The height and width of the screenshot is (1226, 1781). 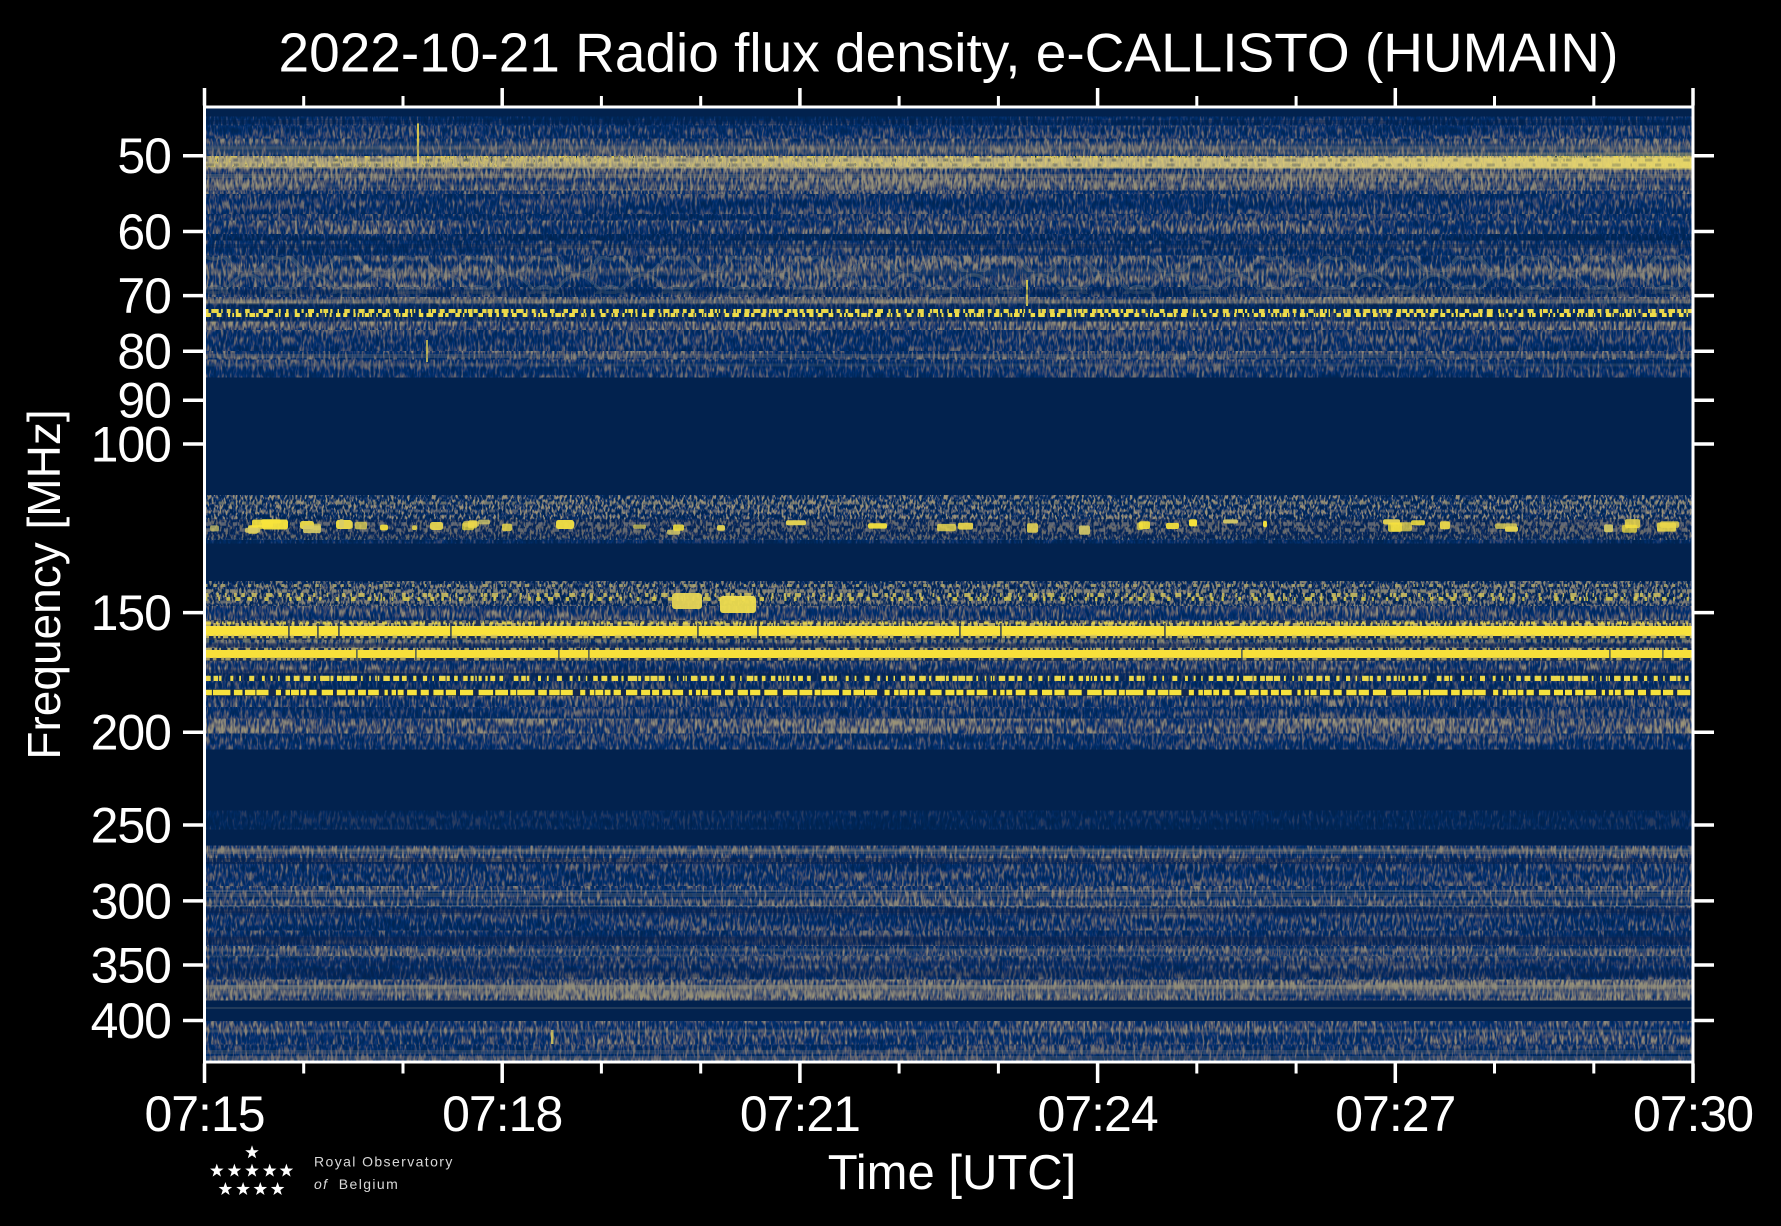 What do you see at coordinates (952, 1173) in the screenshot?
I see `svg-text: Time [UTC]` at bounding box center [952, 1173].